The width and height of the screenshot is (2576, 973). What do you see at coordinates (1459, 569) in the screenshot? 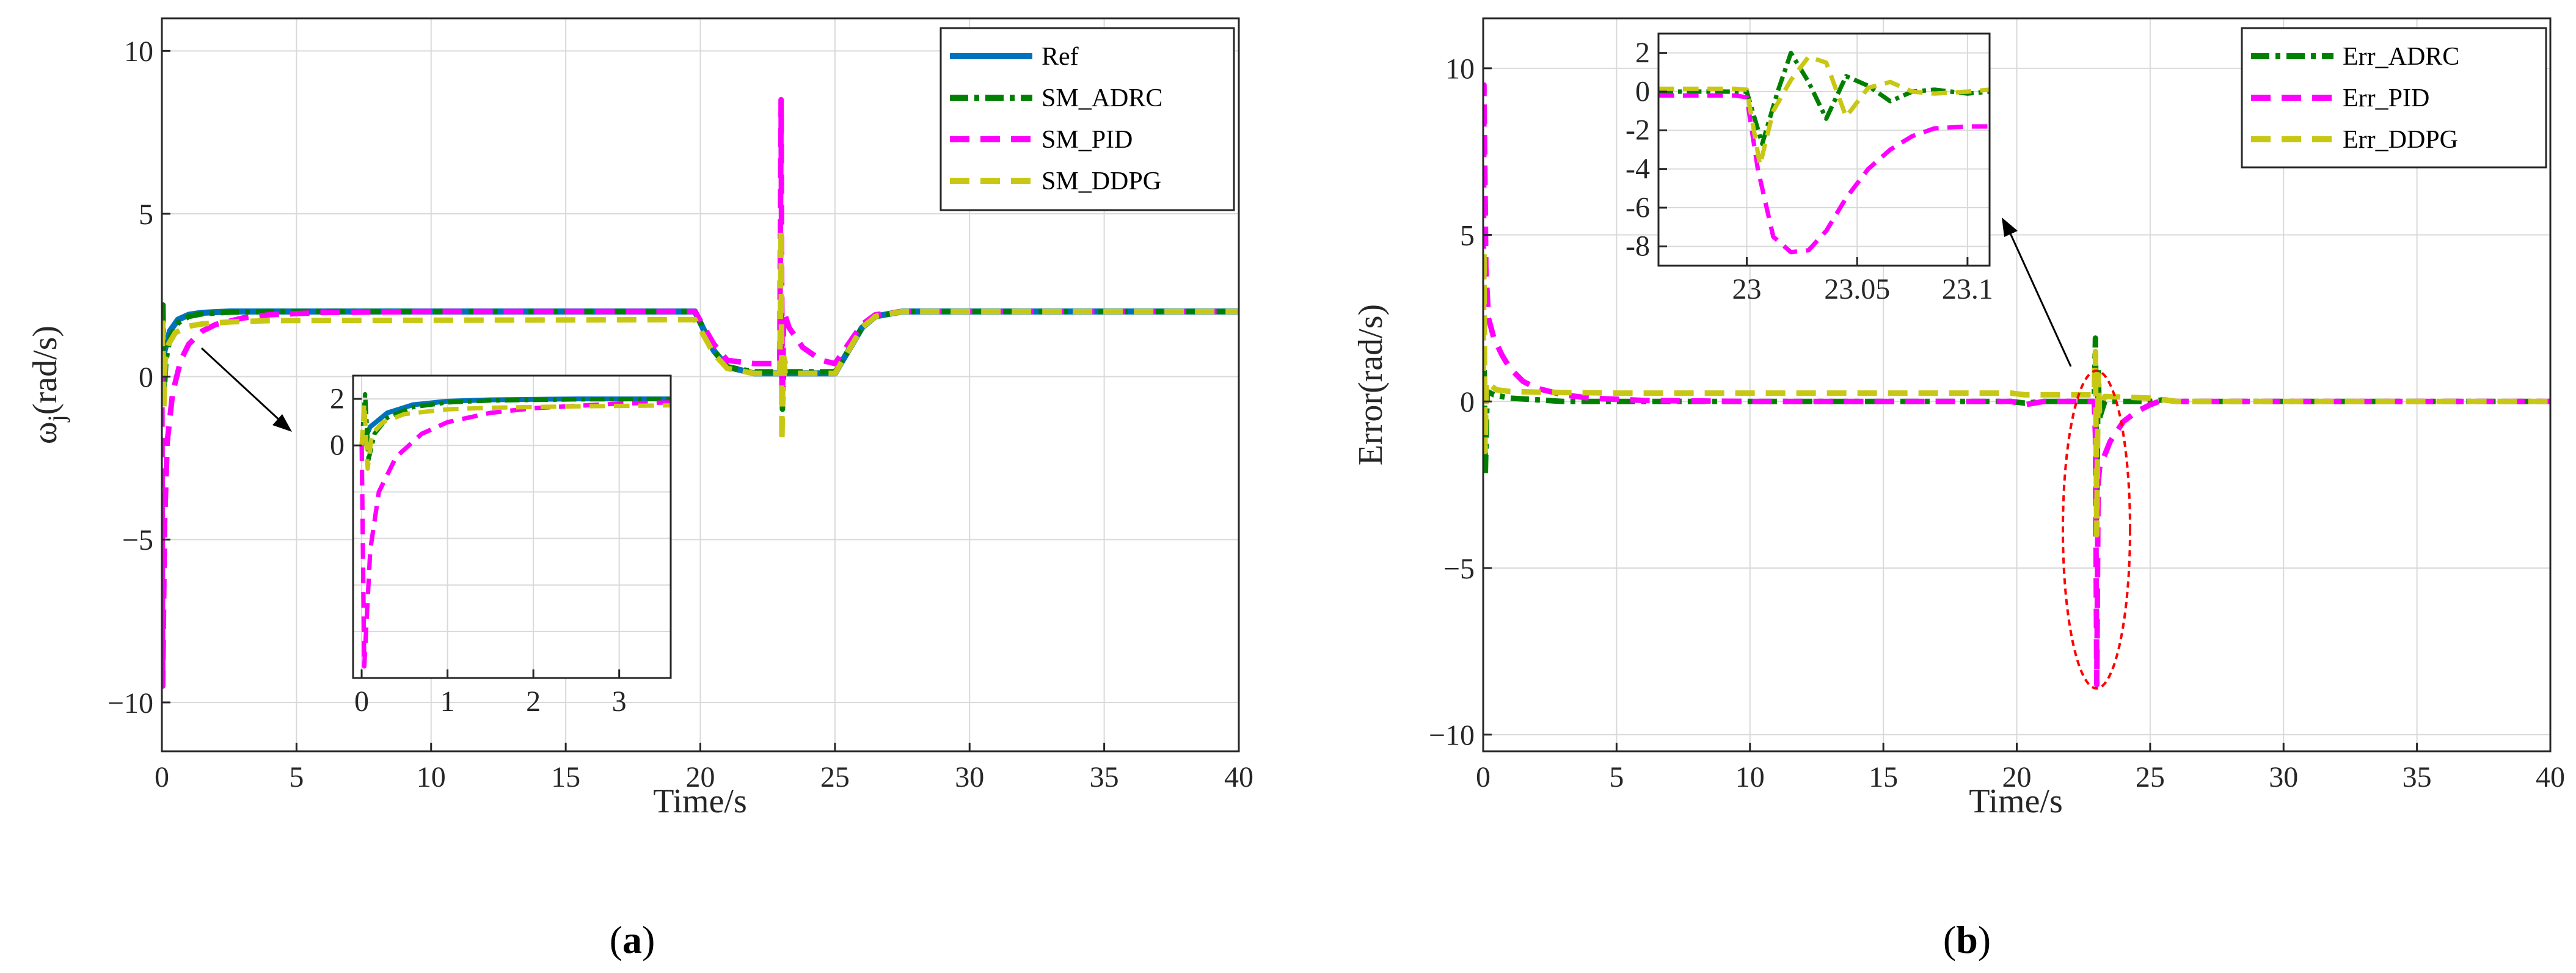
I see `chart-b-ytick-label: −5` at bounding box center [1459, 569].